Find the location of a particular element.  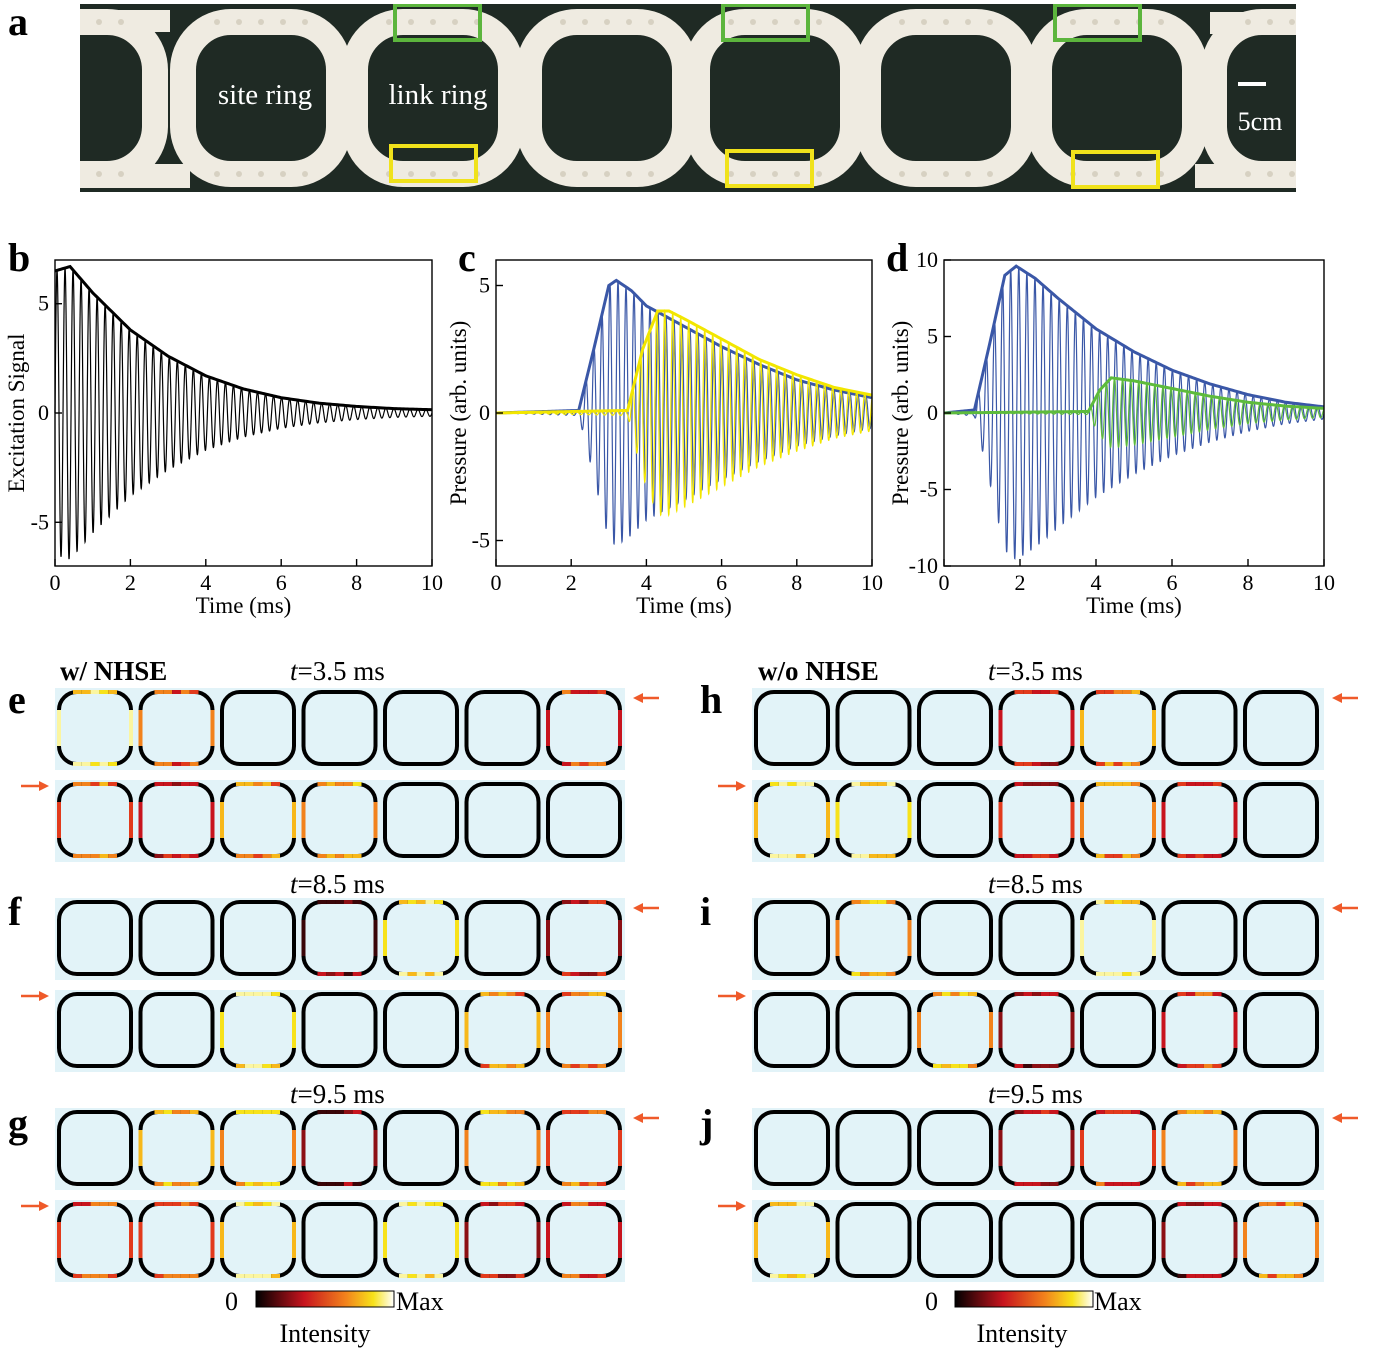

x-tick-label: 8 is located at coordinates (1248, 582).